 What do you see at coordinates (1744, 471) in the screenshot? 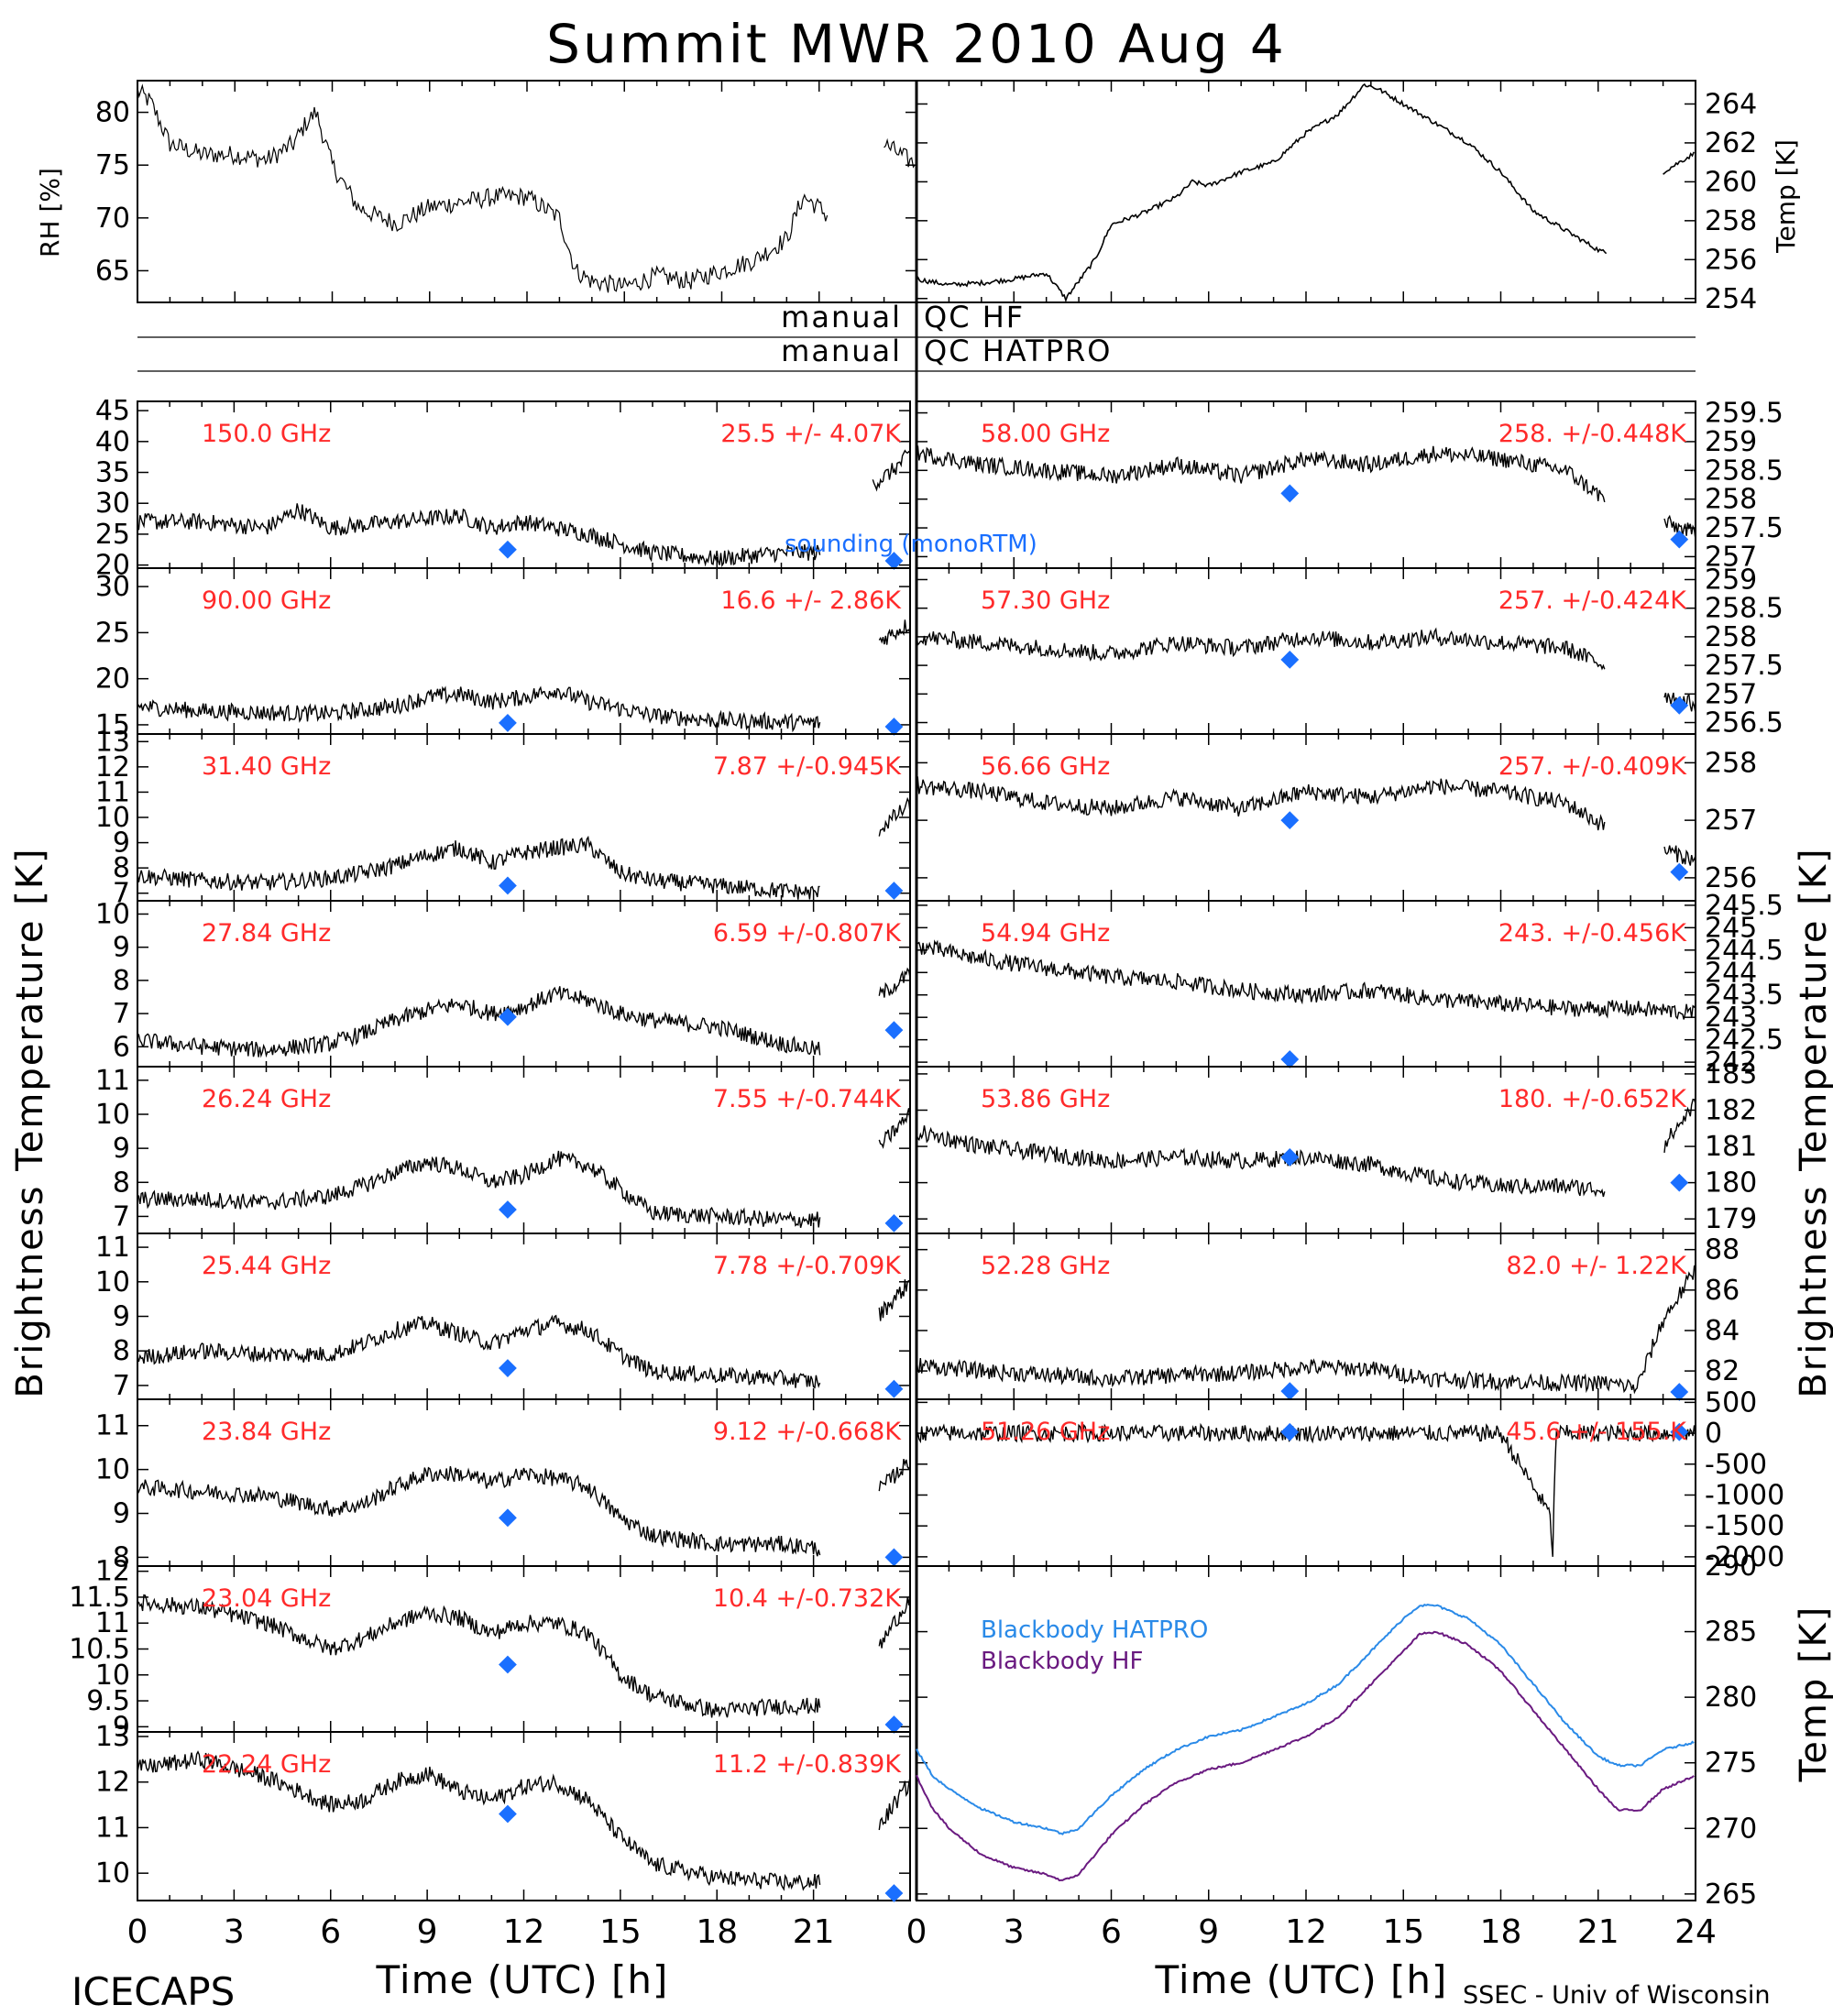
I see `right-channel-0-ytick-label: 258.5` at bounding box center [1744, 471].